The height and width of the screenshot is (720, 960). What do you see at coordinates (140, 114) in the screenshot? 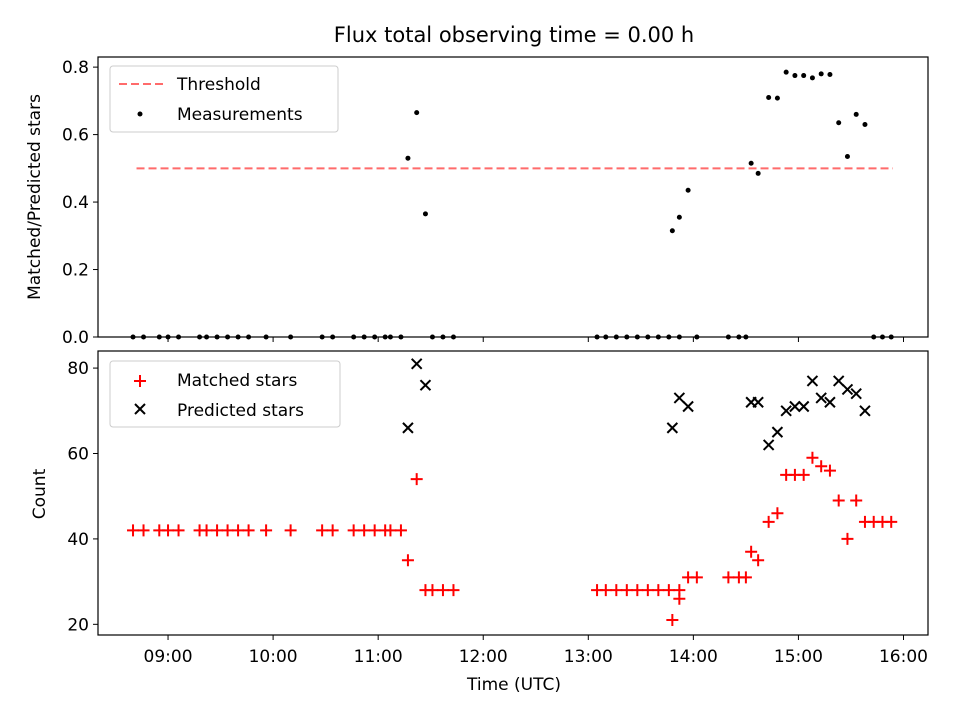
I see `legend-measurements-swatch` at bounding box center [140, 114].